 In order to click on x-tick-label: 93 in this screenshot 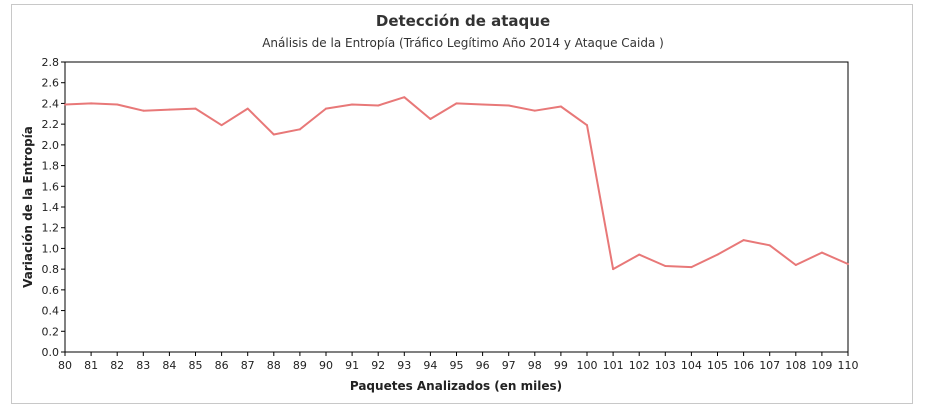, I will do `click(404, 365)`.